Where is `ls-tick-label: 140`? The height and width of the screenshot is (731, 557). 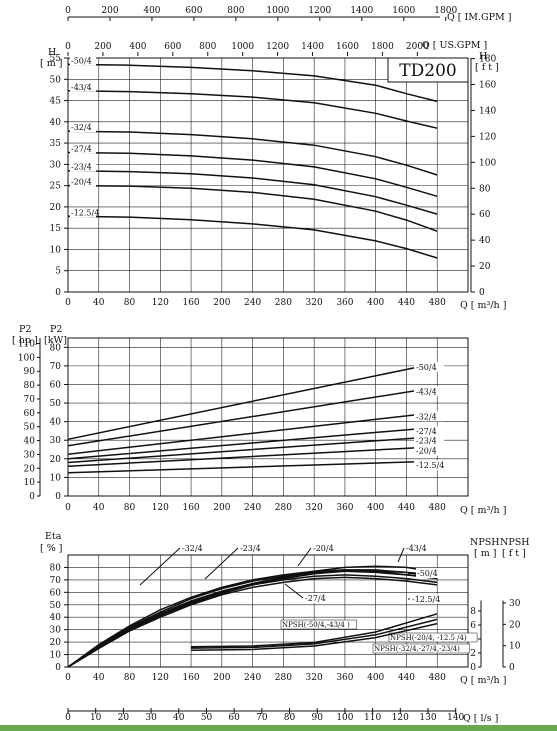
ls-tick-label: 140 is located at coordinates (455, 718).